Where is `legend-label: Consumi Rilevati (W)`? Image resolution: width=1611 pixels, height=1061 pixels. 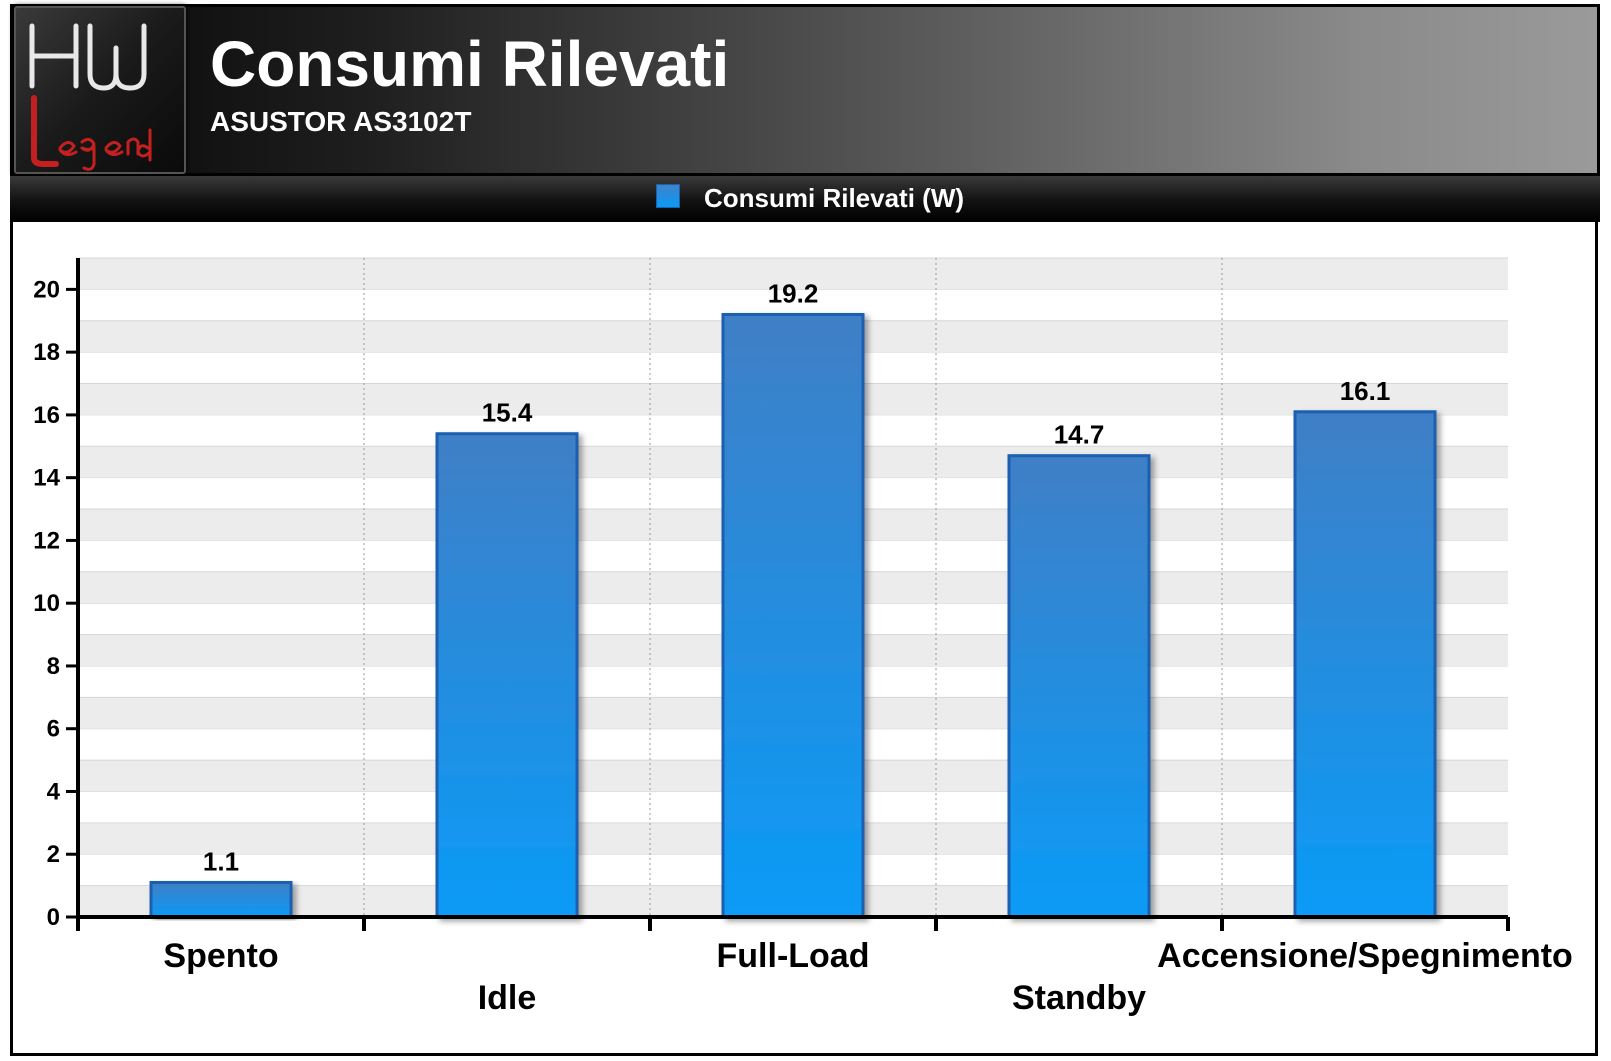 legend-label: Consumi Rilevati (W) is located at coordinates (834, 198).